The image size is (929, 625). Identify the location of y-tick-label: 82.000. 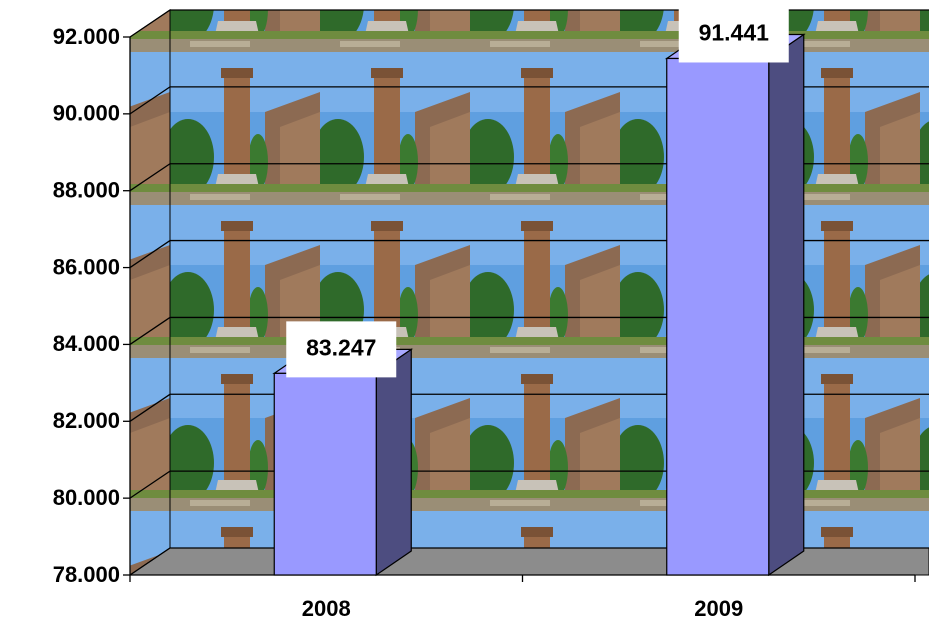
(86, 420).